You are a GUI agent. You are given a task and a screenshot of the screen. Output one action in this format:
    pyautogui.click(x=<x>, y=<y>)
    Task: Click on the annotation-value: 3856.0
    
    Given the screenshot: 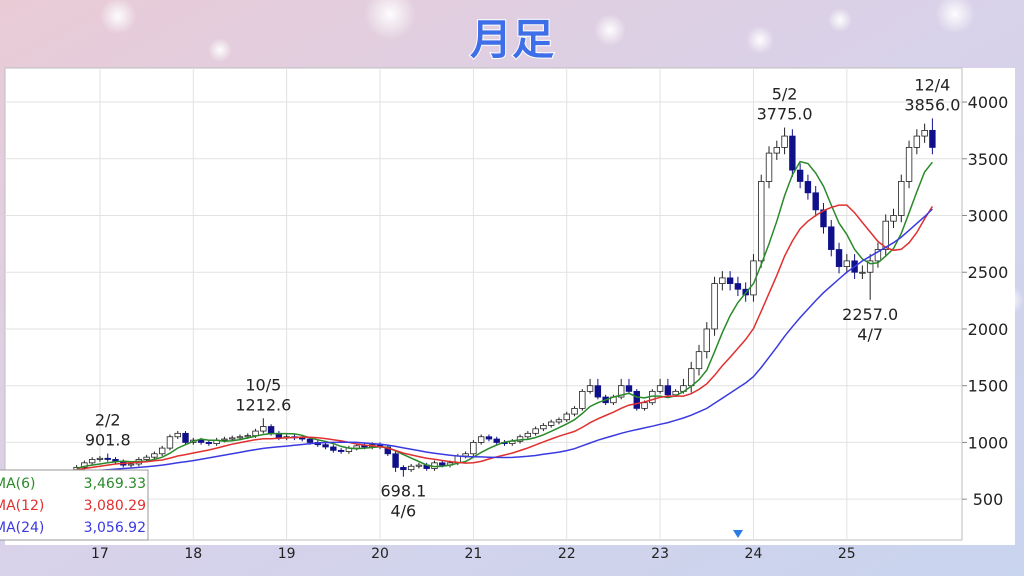 What is the action you would take?
    pyautogui.click(x=932, y=104)
    